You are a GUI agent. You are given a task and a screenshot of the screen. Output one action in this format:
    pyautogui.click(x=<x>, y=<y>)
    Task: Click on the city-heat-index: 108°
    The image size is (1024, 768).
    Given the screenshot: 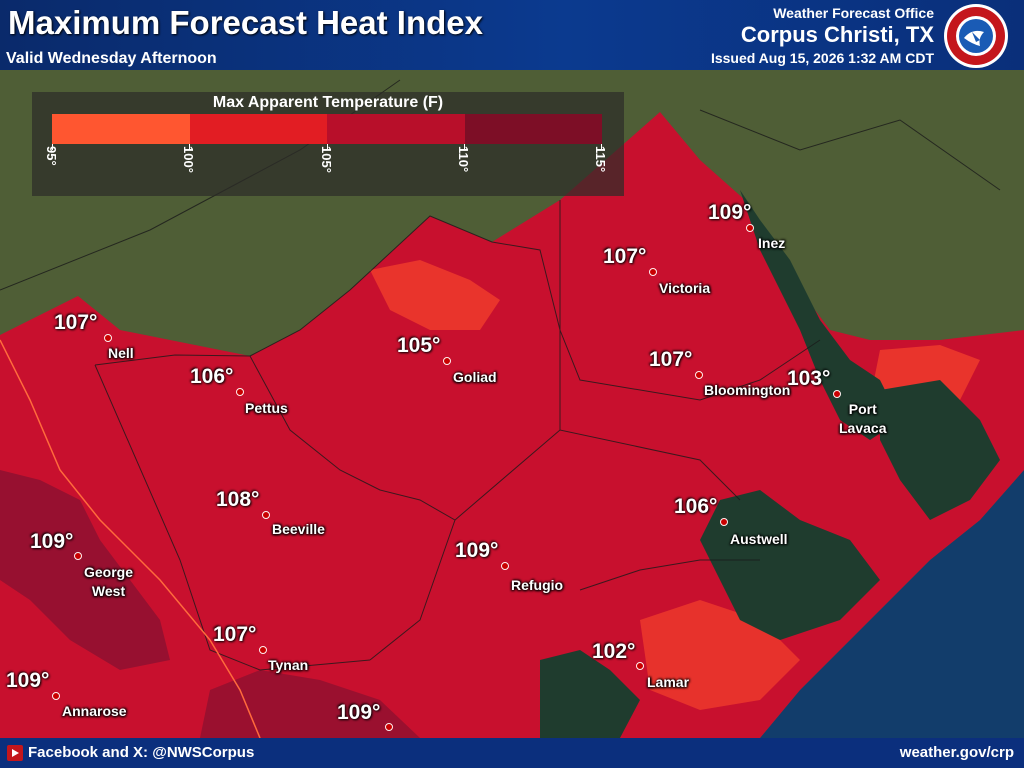 What is the action you would take?
    pyautogui.click(x=238, y=499)
    